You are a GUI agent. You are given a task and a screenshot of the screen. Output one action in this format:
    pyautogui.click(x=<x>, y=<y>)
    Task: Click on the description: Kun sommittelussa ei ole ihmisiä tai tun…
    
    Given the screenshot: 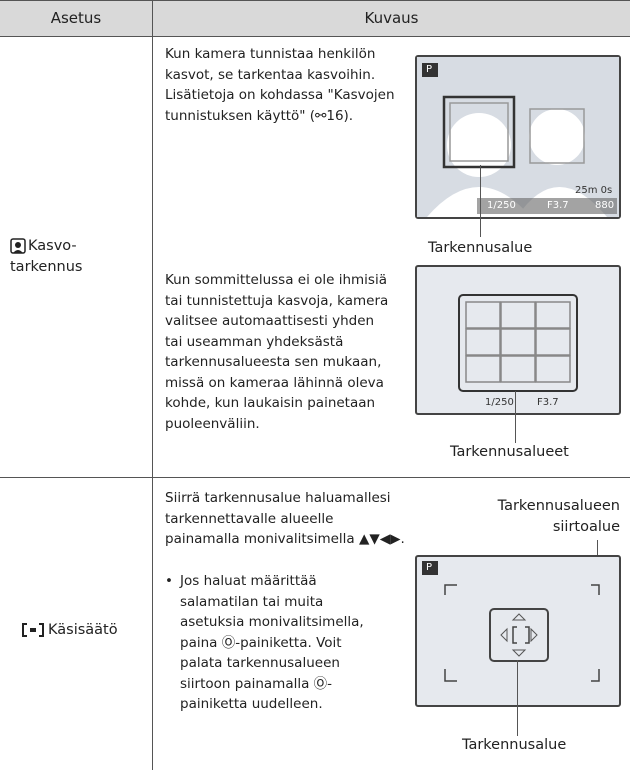 What is the action you would take?
    pyautogui.click(x=277, y=352)
    